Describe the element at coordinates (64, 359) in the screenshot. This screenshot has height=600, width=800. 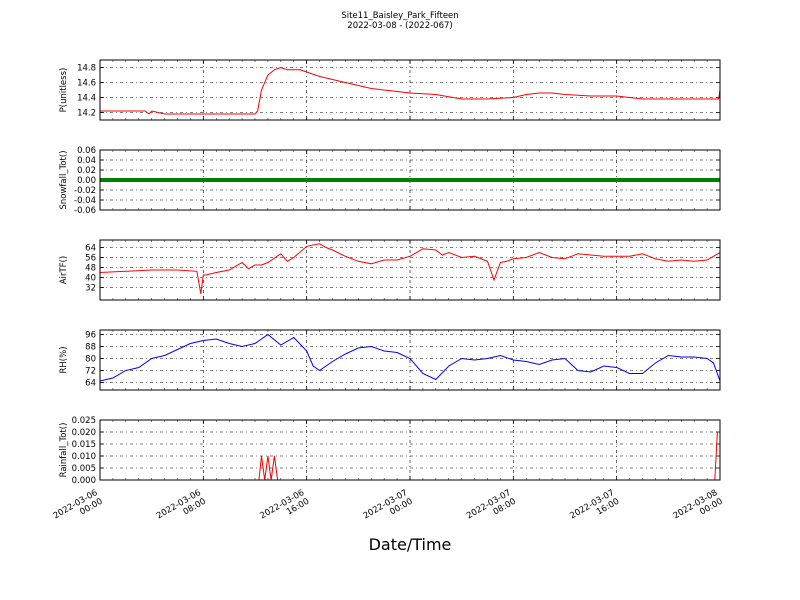
I see `y-axis-label-rh: RH(%)` at that location.